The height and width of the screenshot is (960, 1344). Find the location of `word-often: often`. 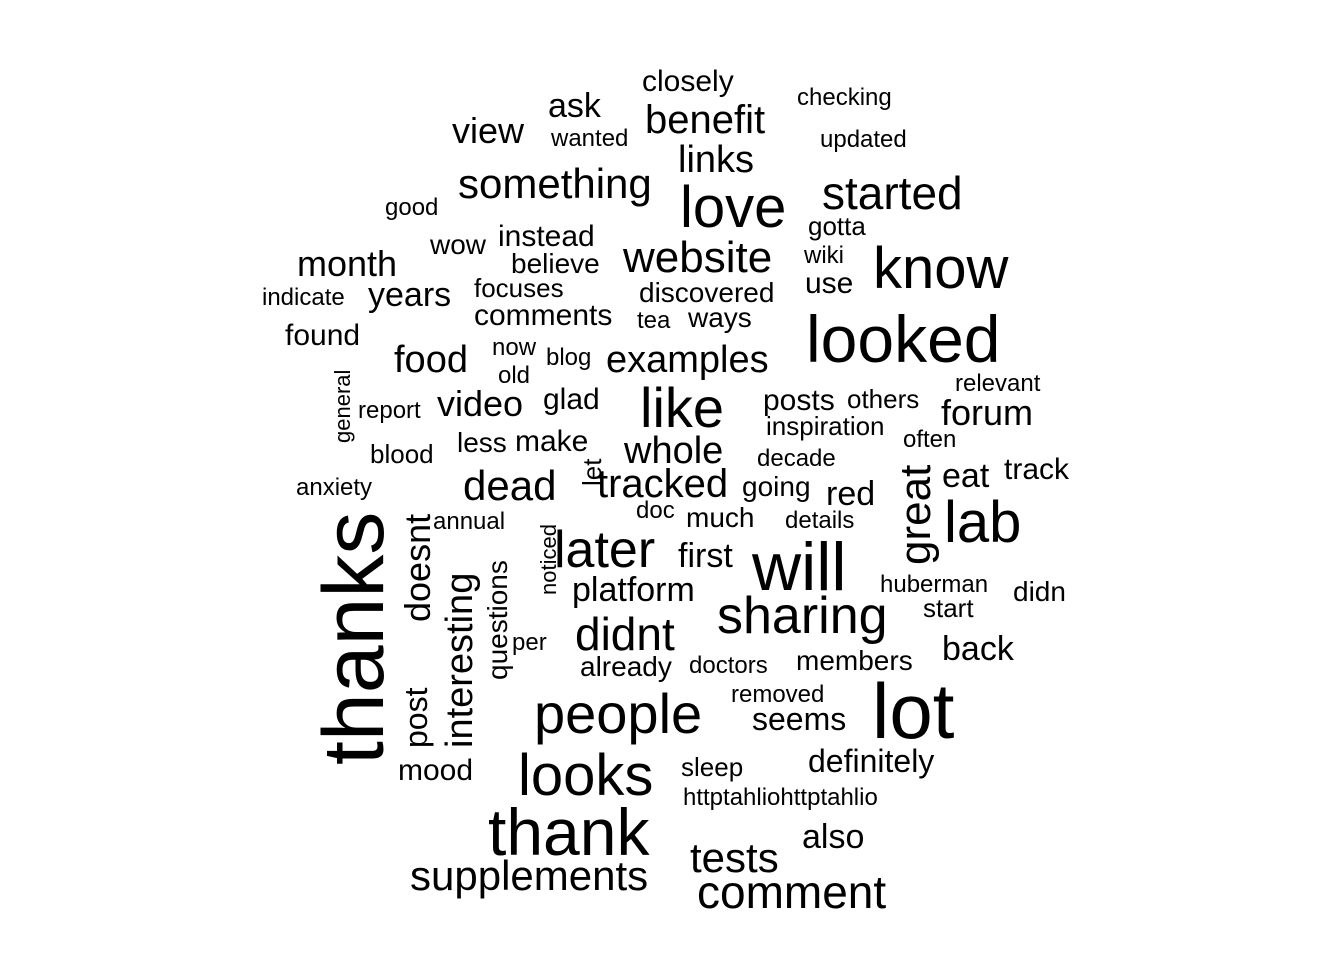

word-often: often is located at coordinates (929, 439).